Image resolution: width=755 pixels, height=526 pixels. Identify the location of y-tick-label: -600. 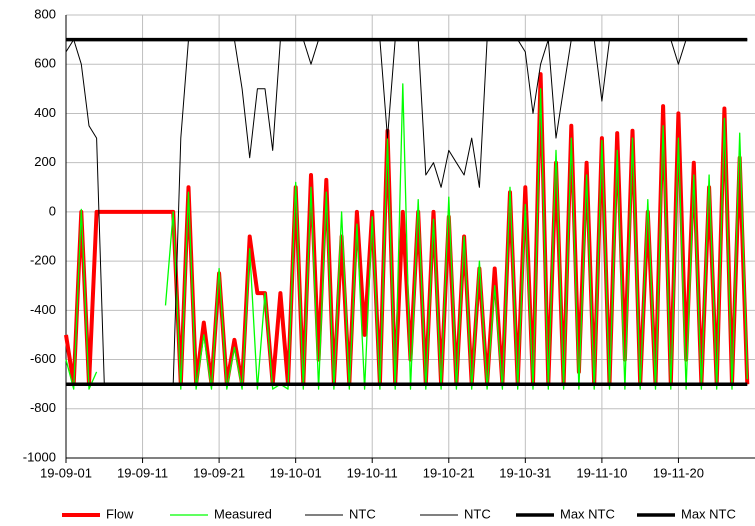
(43, 358).